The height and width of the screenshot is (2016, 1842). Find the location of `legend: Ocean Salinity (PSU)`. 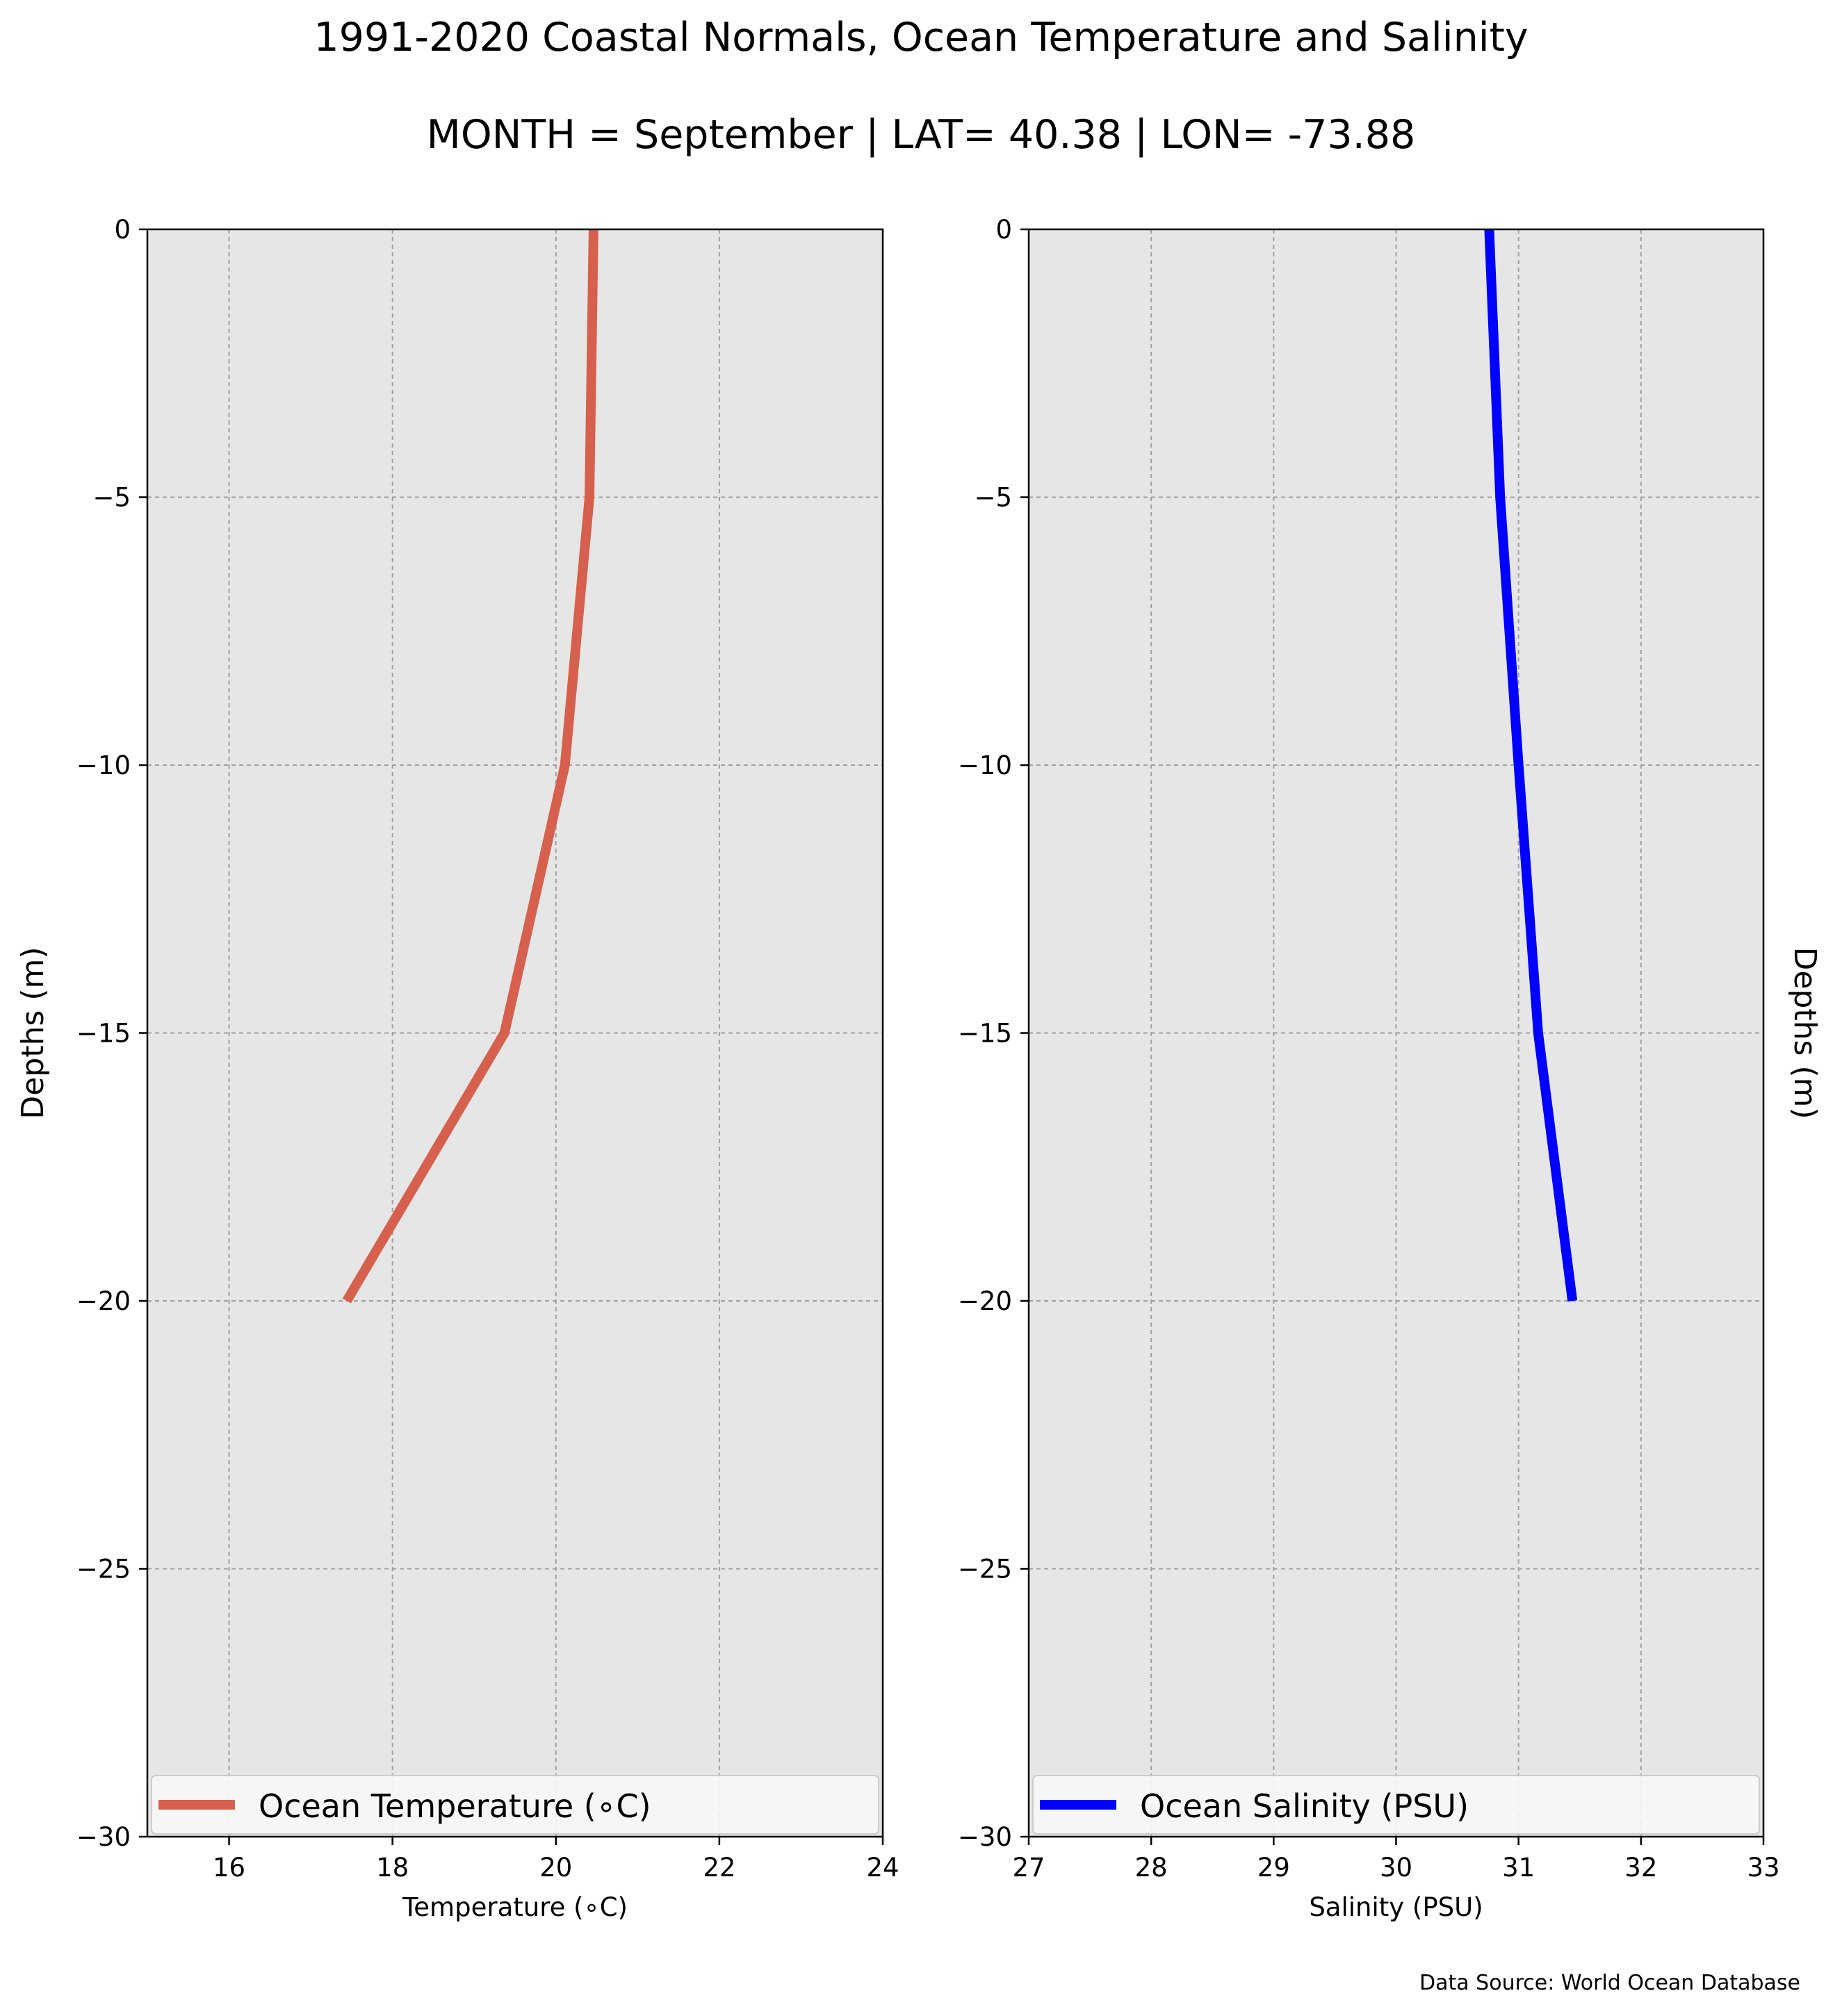

legend: Ocean Salinity (PSU) is located at coordinates (1396, 1805).